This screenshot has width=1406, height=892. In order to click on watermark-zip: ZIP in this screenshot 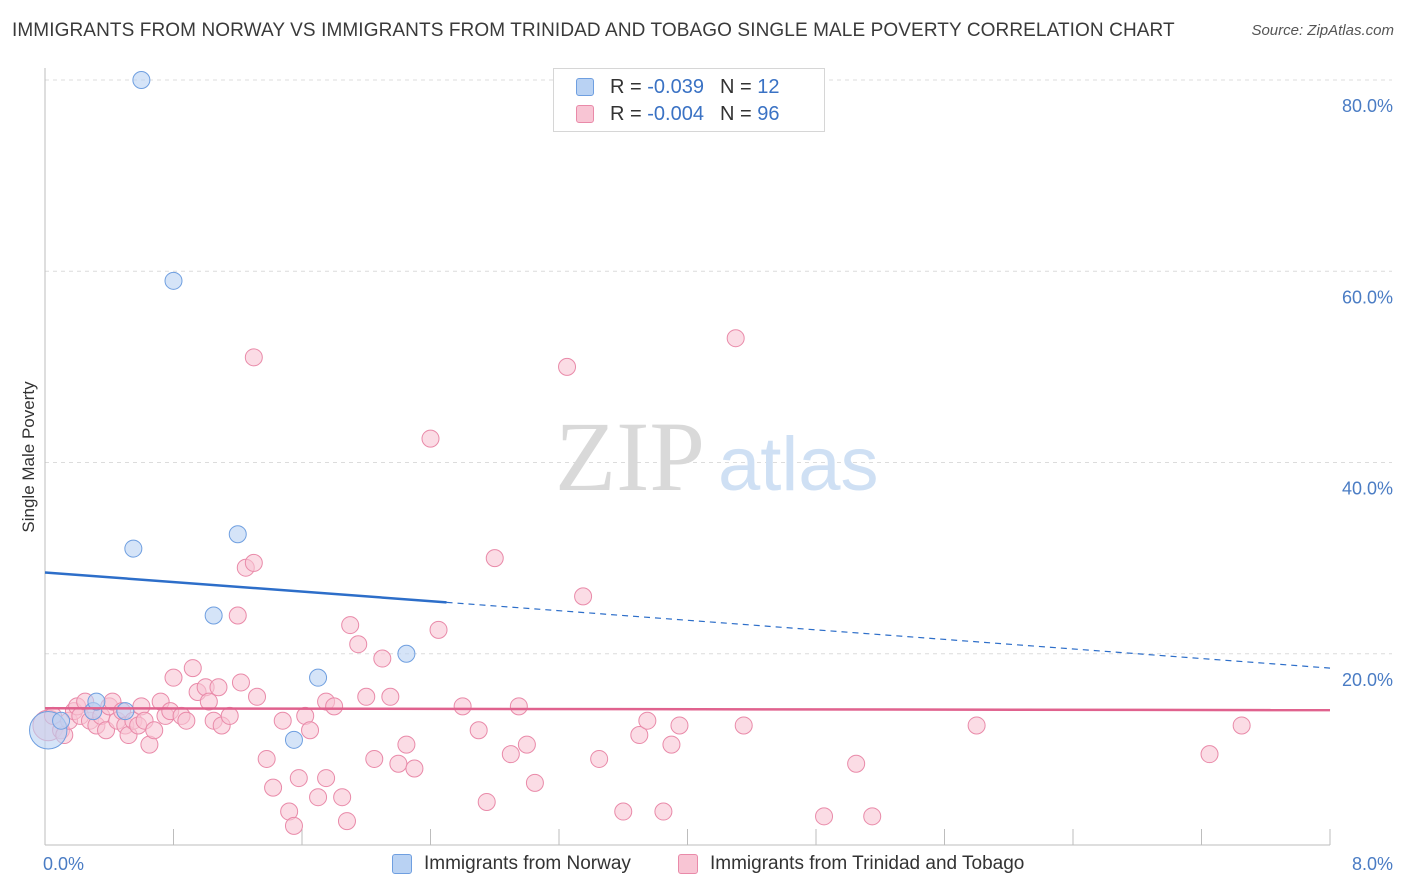, I will do `click(630, 456)`.